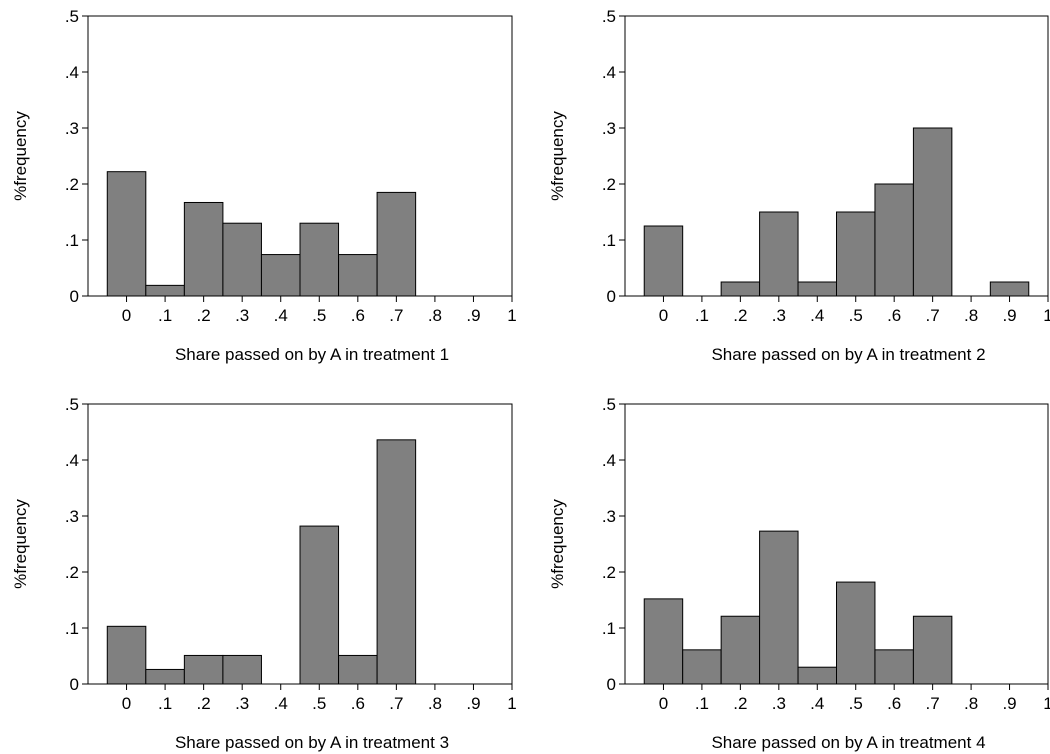 Image resolution: width=1050 pixels, height=754 pixels. What do you see at coordinates (312, 742) in the screenshot?
I see `x-axis-title: Share passed on by A in treatment 3` at bounding box center [312, 742].